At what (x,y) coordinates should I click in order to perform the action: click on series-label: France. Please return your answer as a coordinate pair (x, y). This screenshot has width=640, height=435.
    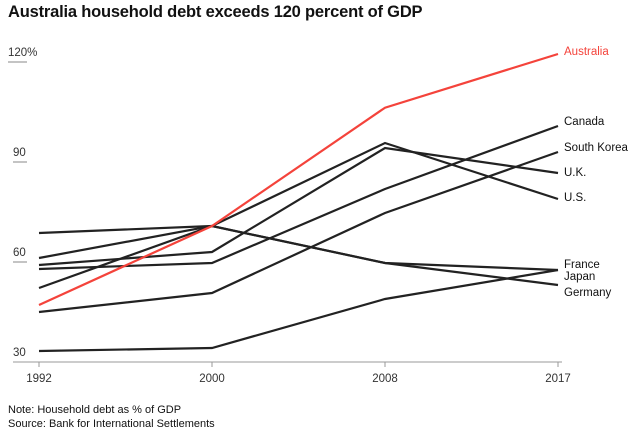
    Looking at the image, I should click on (582, 265).